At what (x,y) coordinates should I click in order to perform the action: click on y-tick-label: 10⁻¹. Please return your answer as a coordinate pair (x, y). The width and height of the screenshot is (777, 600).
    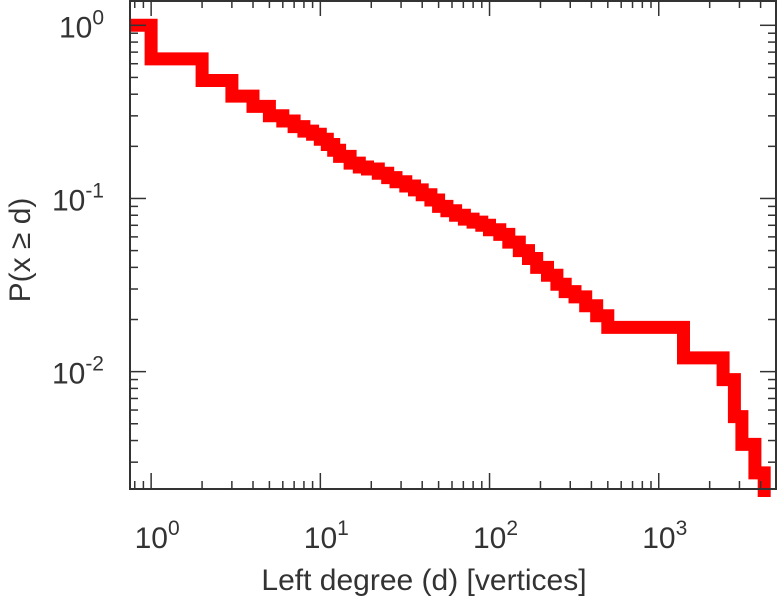
    Looking at the image, I should click on (78, 198).